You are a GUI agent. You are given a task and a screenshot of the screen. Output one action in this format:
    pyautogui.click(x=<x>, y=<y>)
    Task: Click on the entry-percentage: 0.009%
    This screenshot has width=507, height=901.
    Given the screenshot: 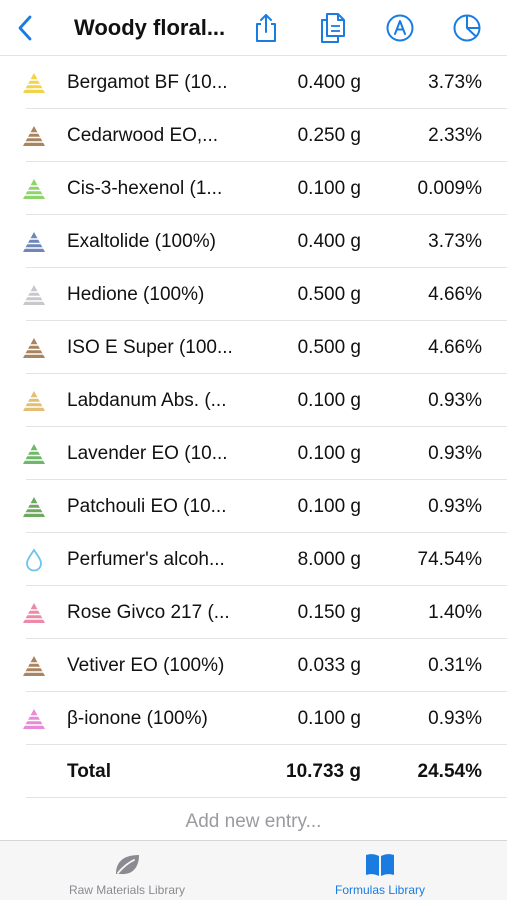 What is the action you would take?
    pyautogui.click(x=449, y=188)
    